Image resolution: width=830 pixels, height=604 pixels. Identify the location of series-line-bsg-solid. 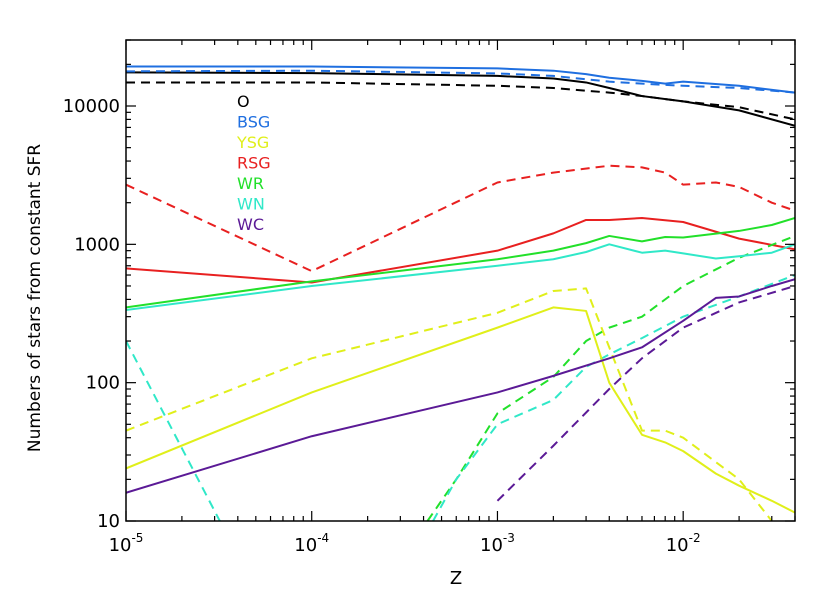
(460, 79).